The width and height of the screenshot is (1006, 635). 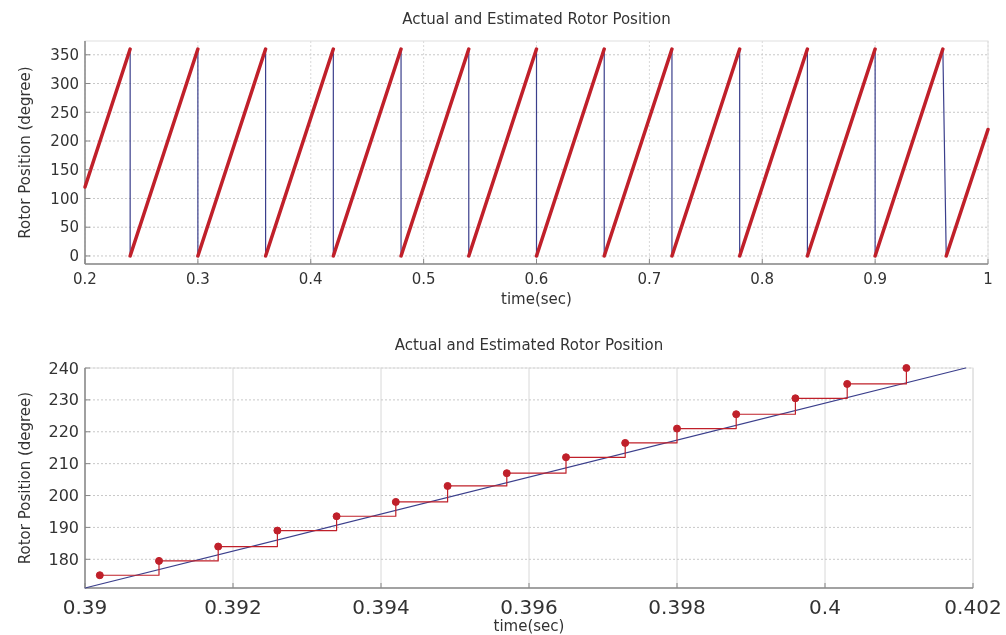 I want to click on x-tick-label: 0.398, so click(x=677, y=607).